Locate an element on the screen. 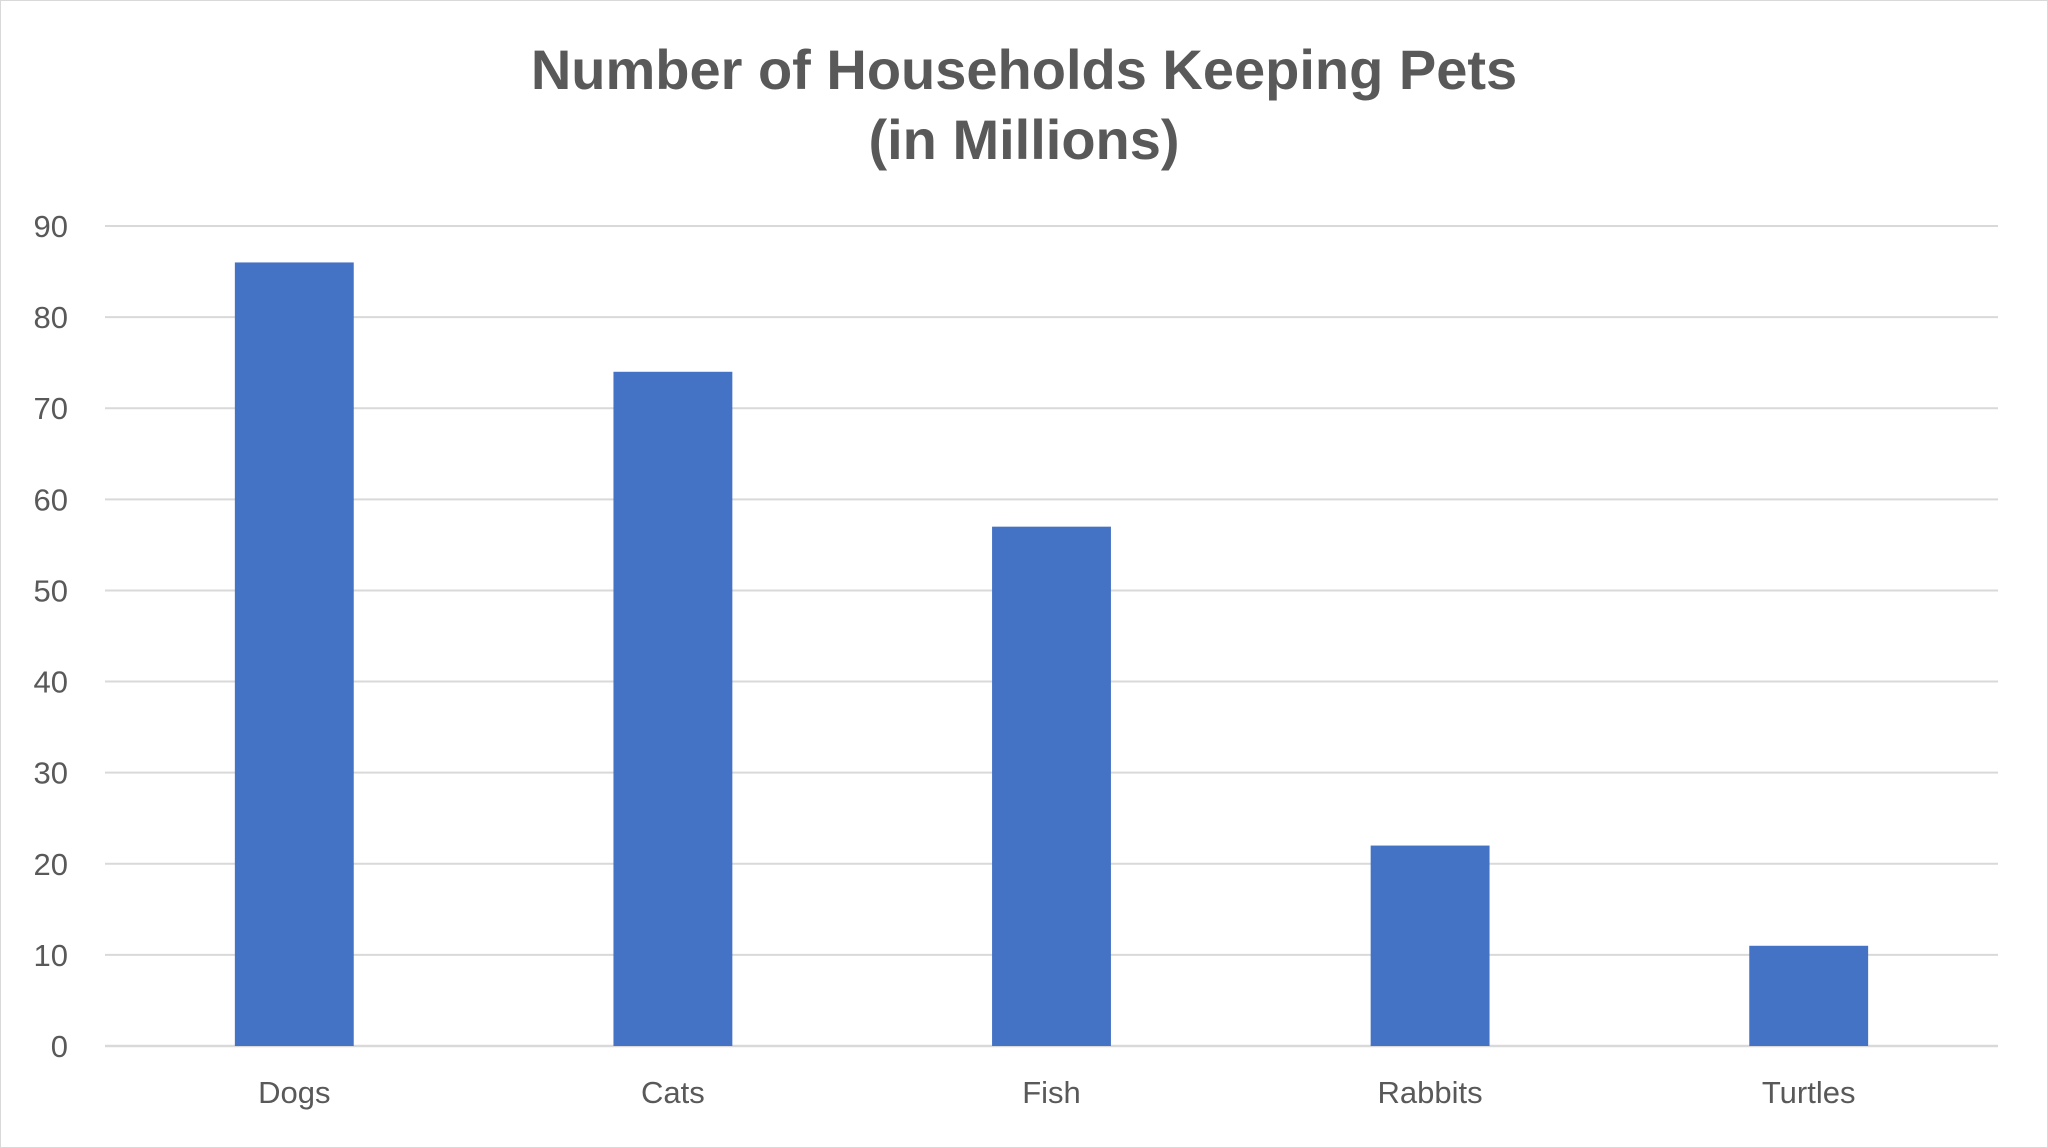 The width and height of the screenshot is (2048, 1148). x-tick-label: Rabbits is located at coordinates (1430, 1092).